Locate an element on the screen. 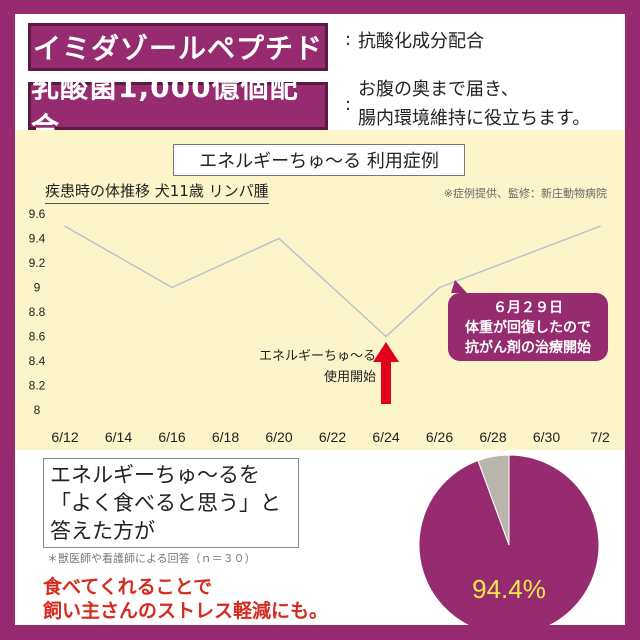 The width and height of the screenshot is (640, 640). feature-text-antioxidant: 抗酸化成分配合 is located at coordinates (421, 41).